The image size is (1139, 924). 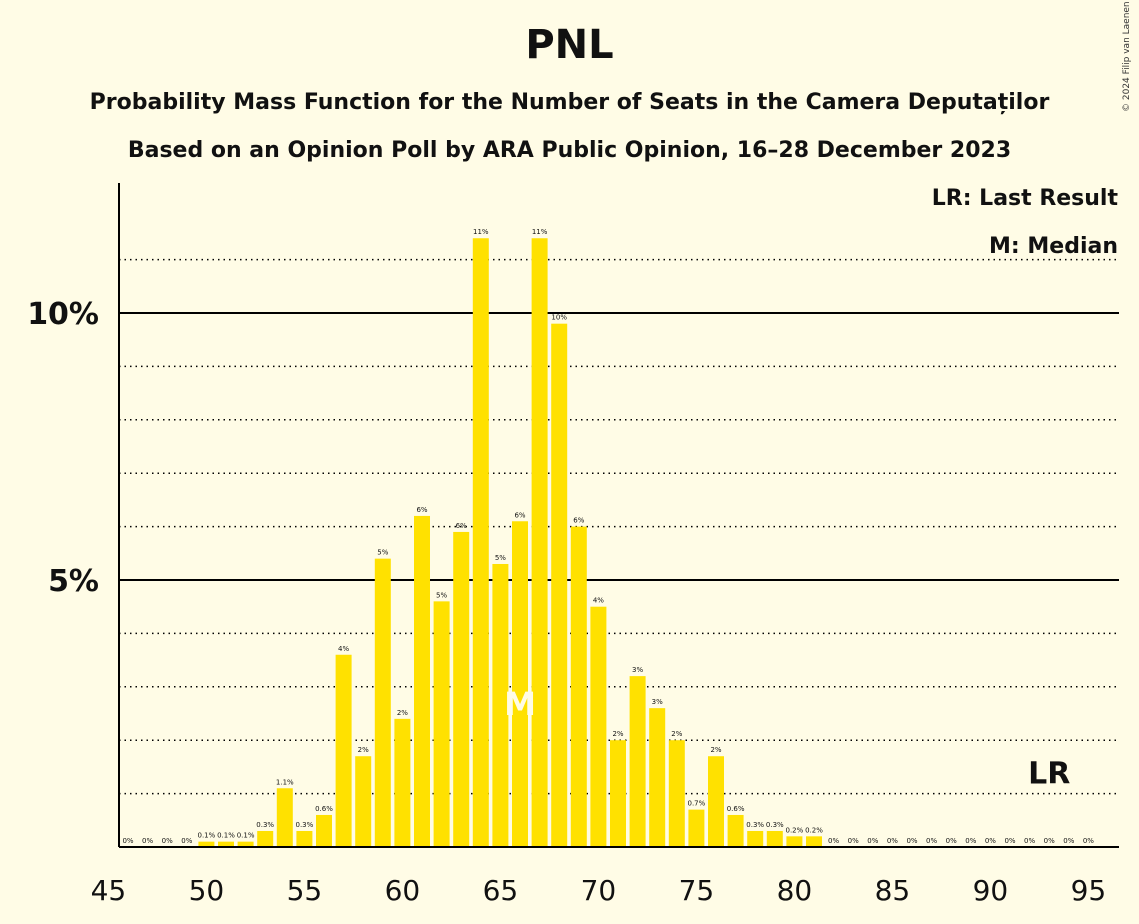 What do you see at coordinates (1053, 246) in the screenshot?
I see `legend-median: M: Median` at bounding box center [1053, 246].